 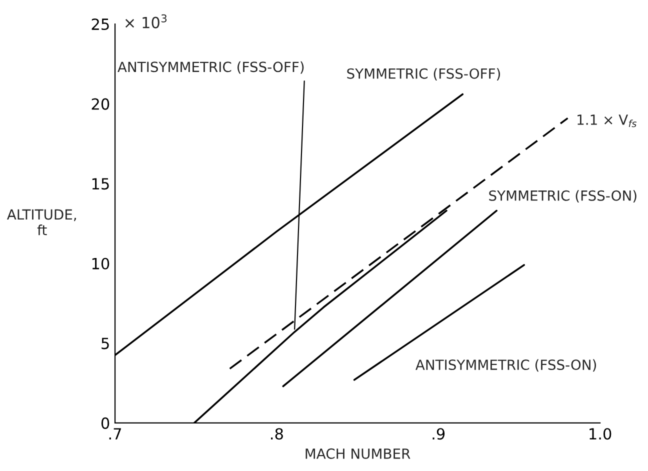 I want to click on x-tick-label: .7, so click(x=115, y=434).